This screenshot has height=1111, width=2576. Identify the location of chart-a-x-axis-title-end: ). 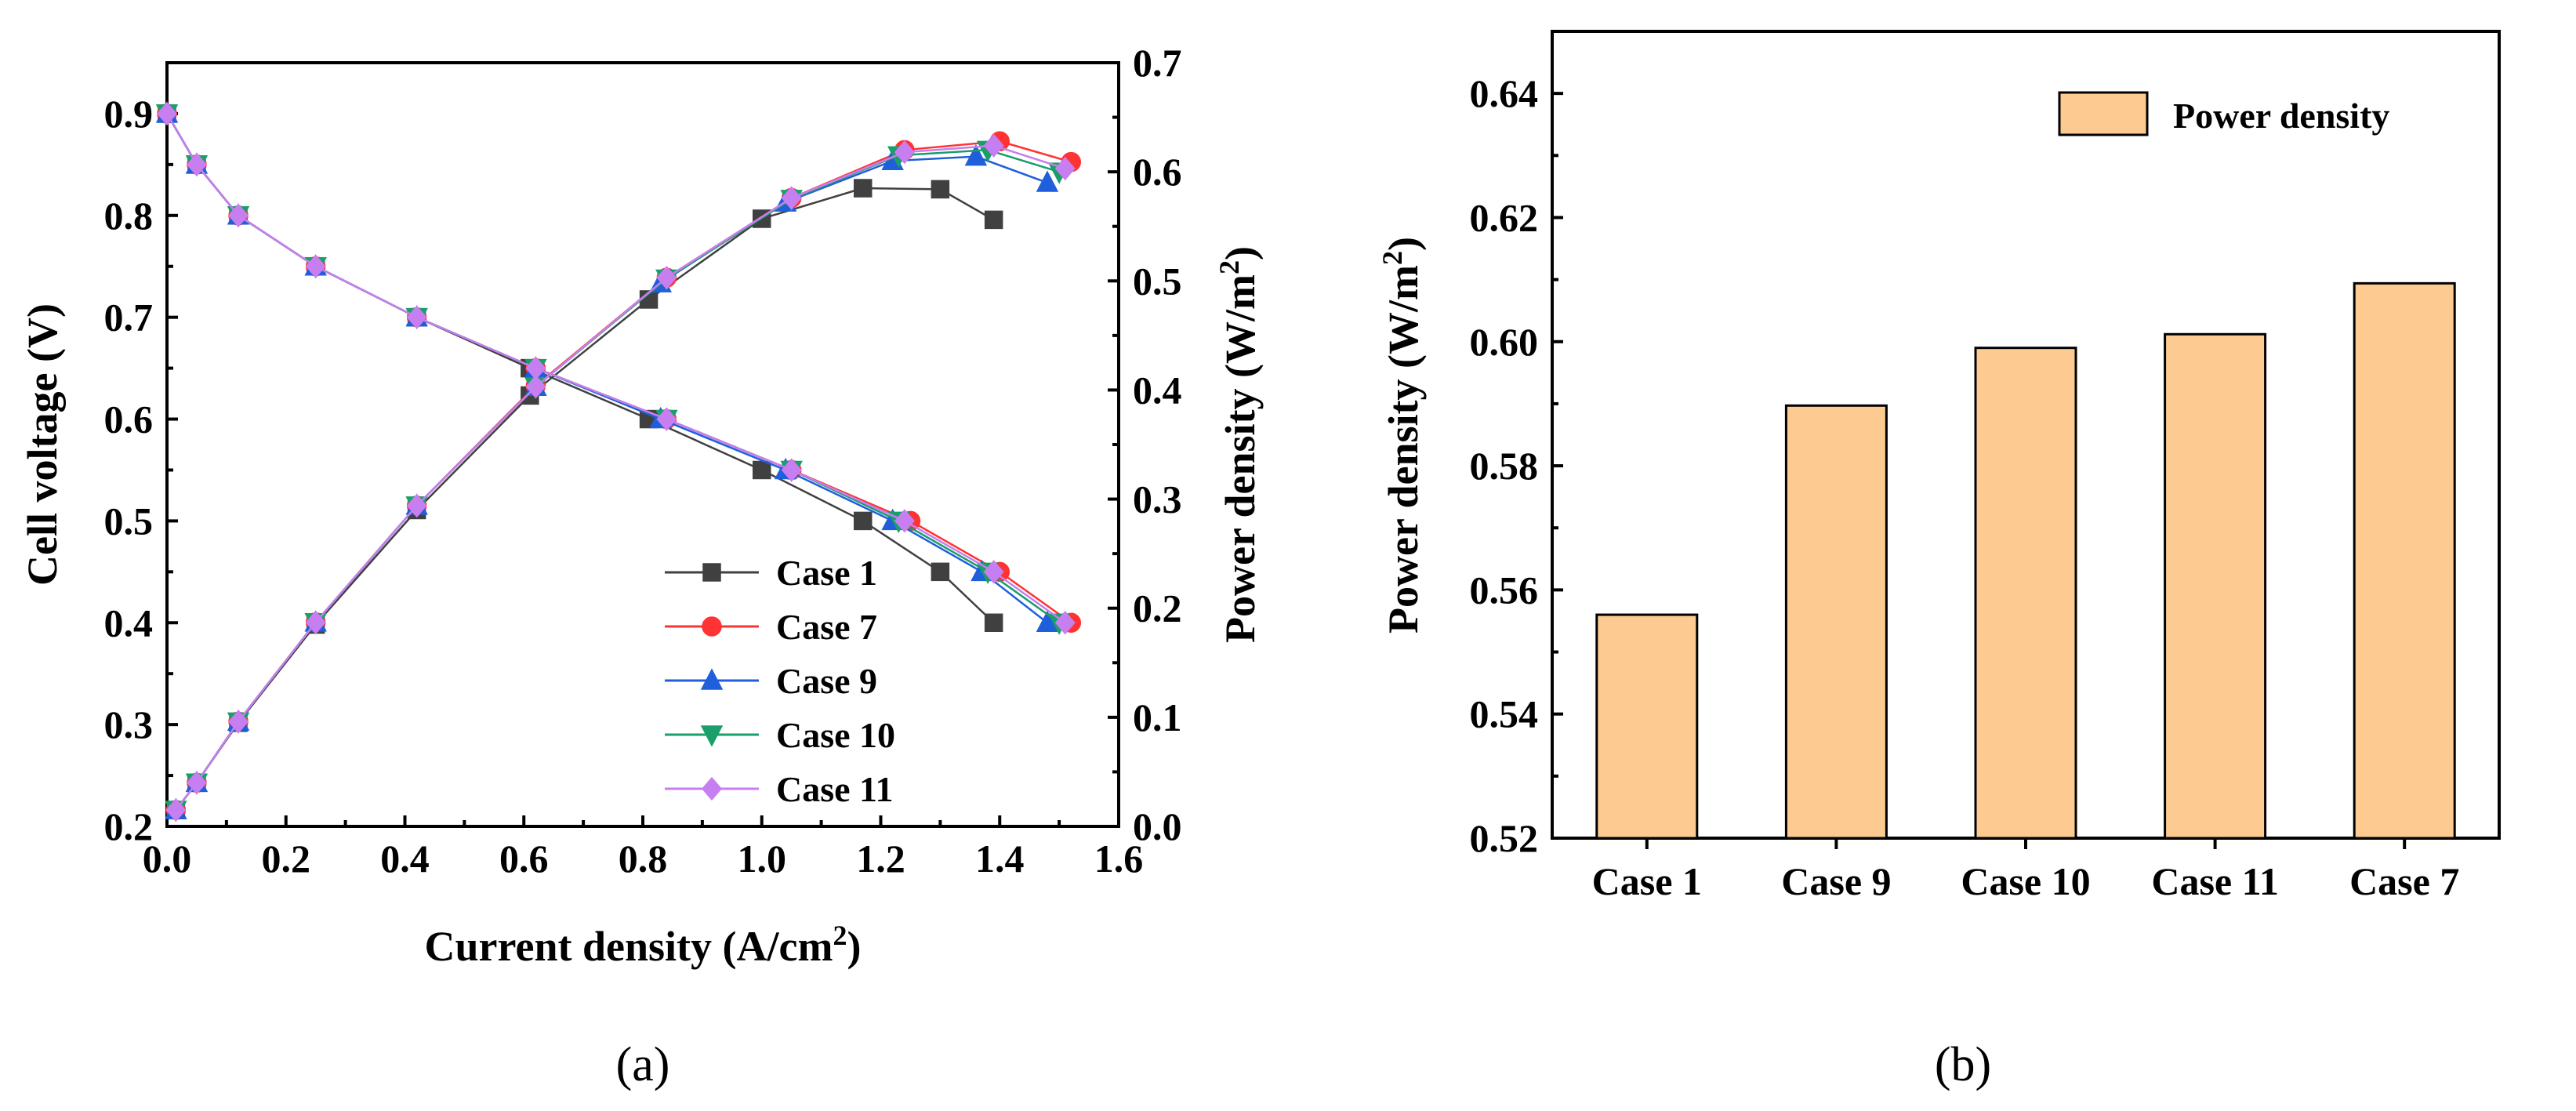
(854, 946).